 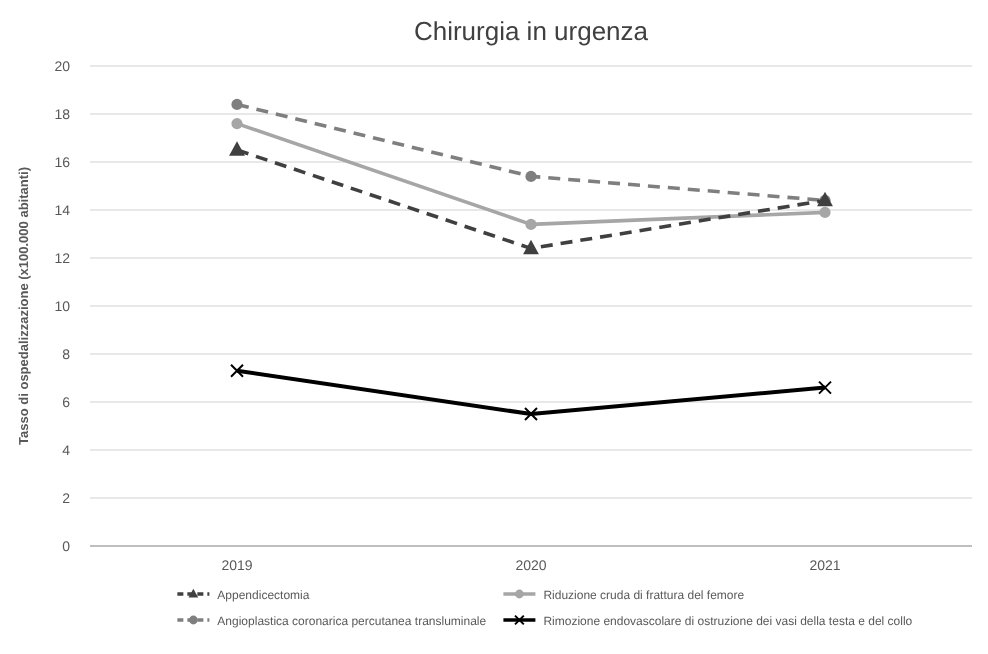 What do you see at coordinates (531, 31) in the screenshot?
I see `chart-title: Chirurgia in urgenza` at bounding box center [531, 31].